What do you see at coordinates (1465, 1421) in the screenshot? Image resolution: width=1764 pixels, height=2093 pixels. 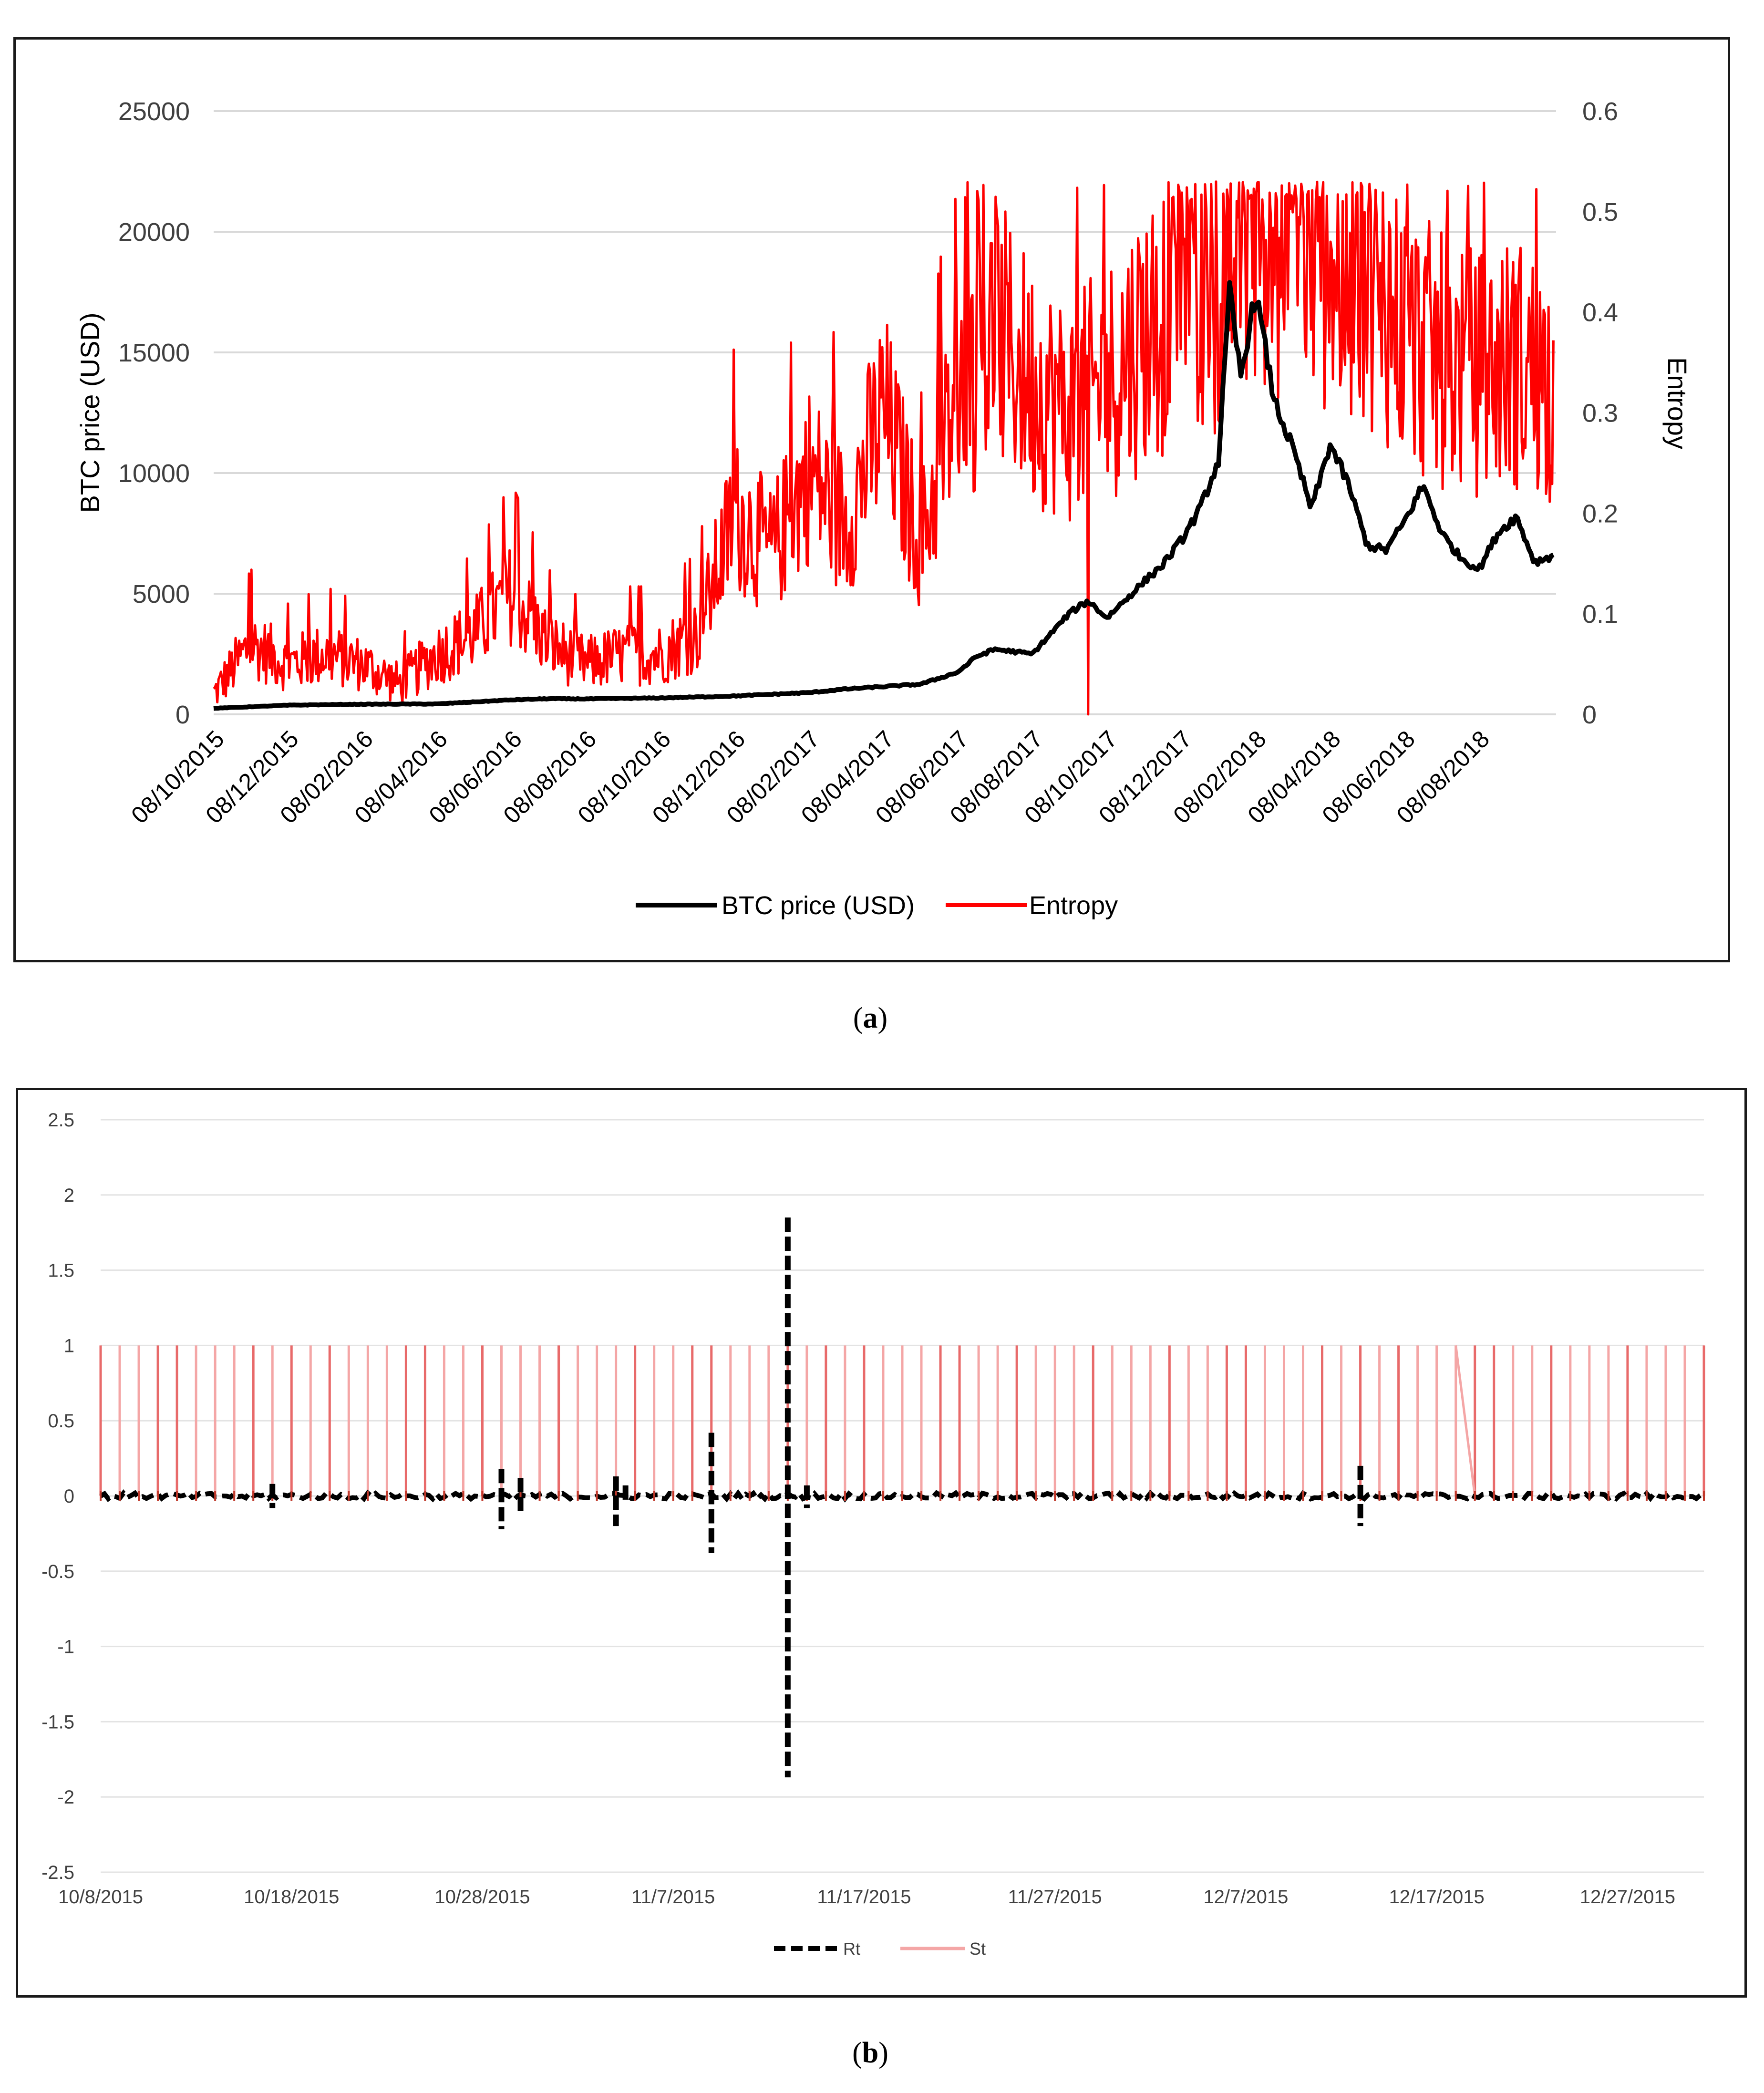 I see `st-diagonal` at bounding box center [1465, 1421].